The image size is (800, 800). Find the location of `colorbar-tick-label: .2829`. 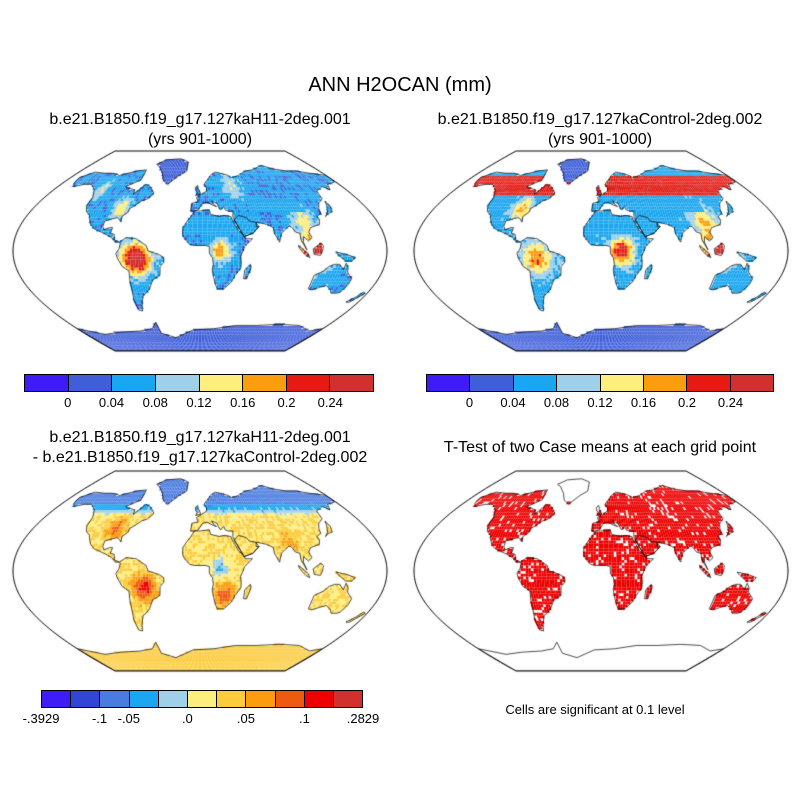

colorbar-tick-label: .2829 is located at coordinates (363, 718).